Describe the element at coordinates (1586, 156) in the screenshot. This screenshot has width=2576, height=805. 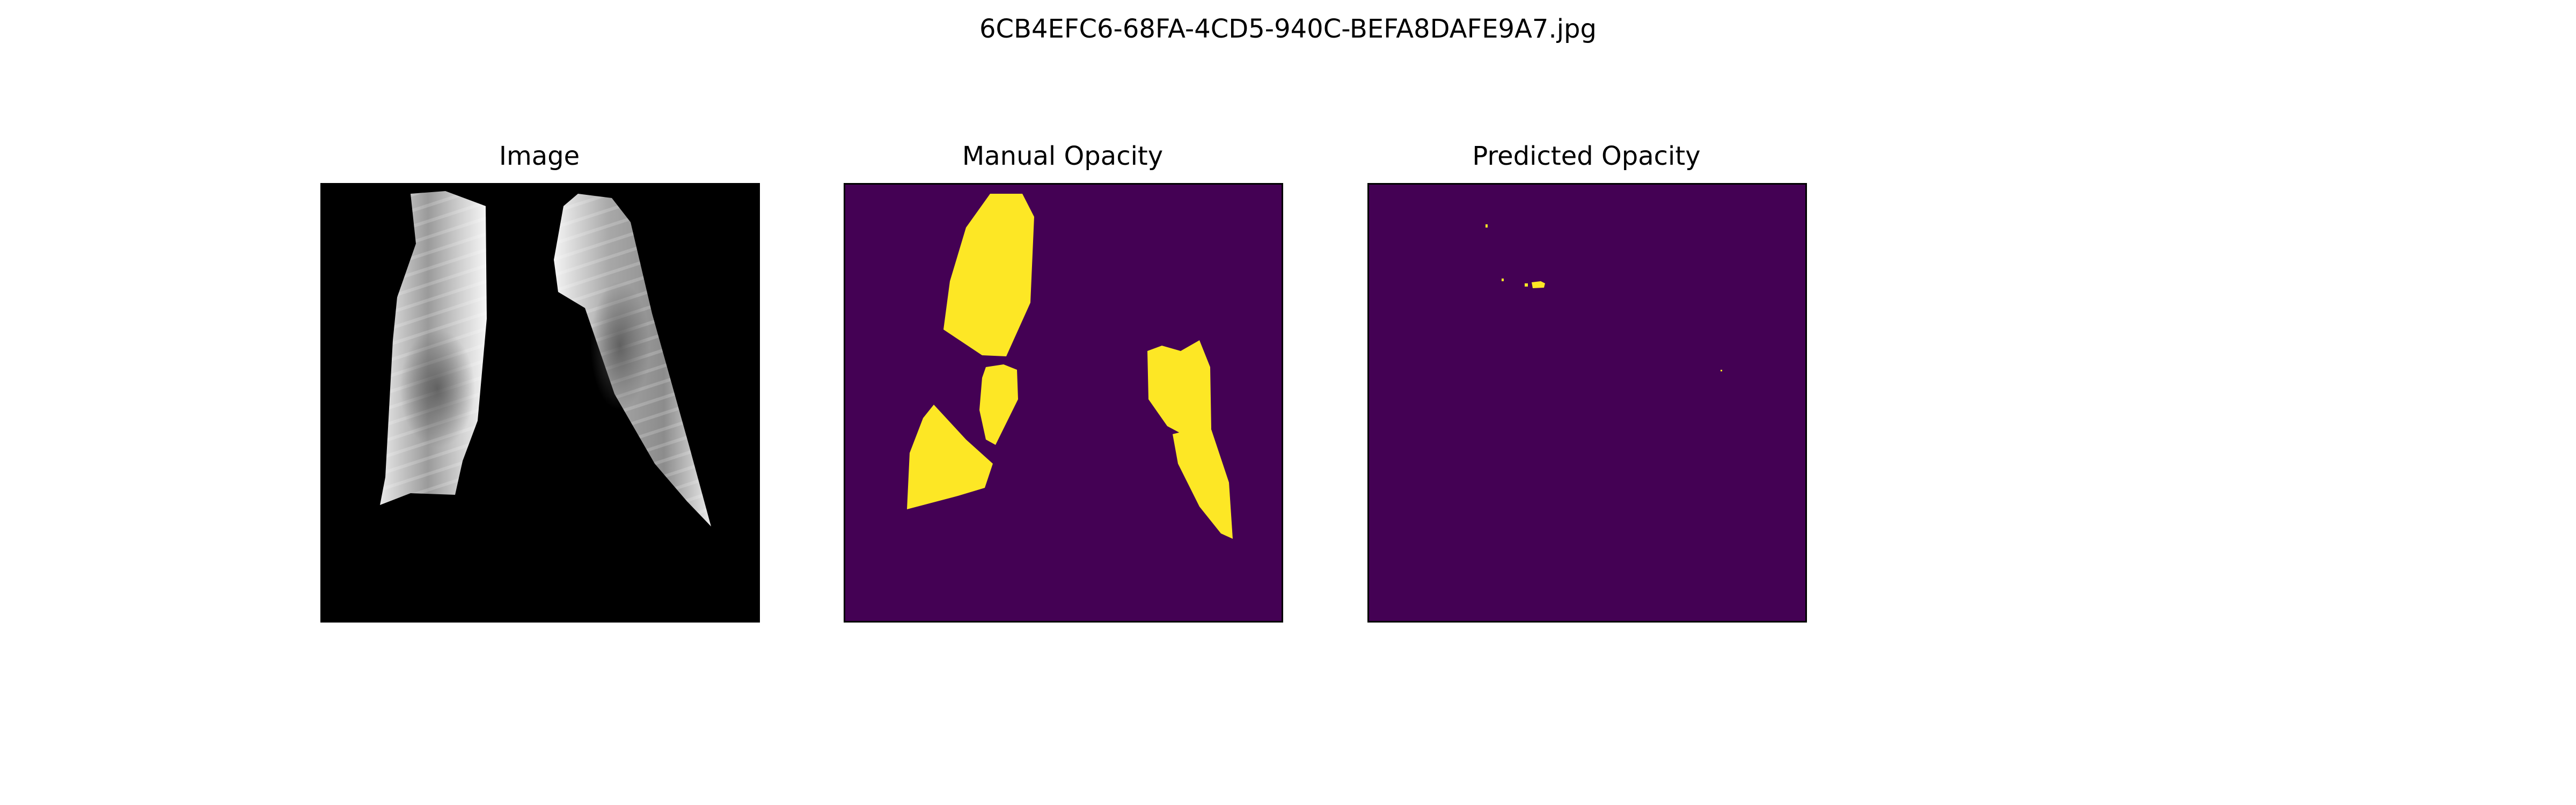
I see `panel-title-predicted-opacity: Predicted Opacity` at that location.